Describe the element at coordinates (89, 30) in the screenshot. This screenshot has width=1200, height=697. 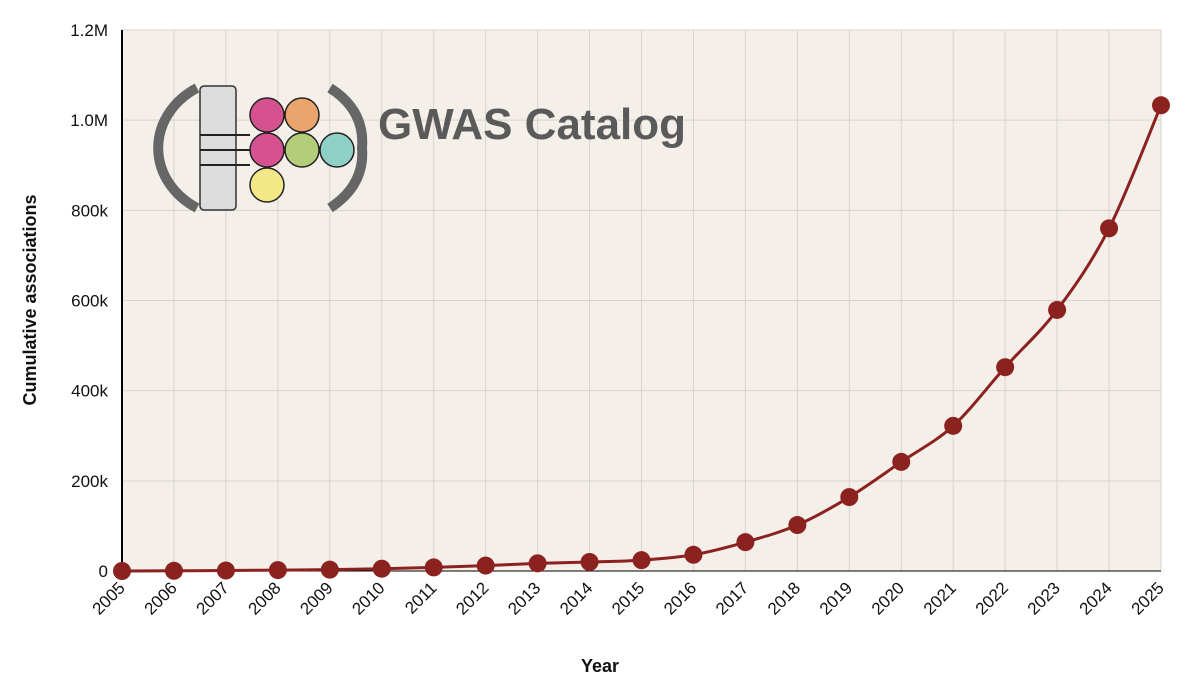
I see `y-tick-label: 1.2M` at that location.